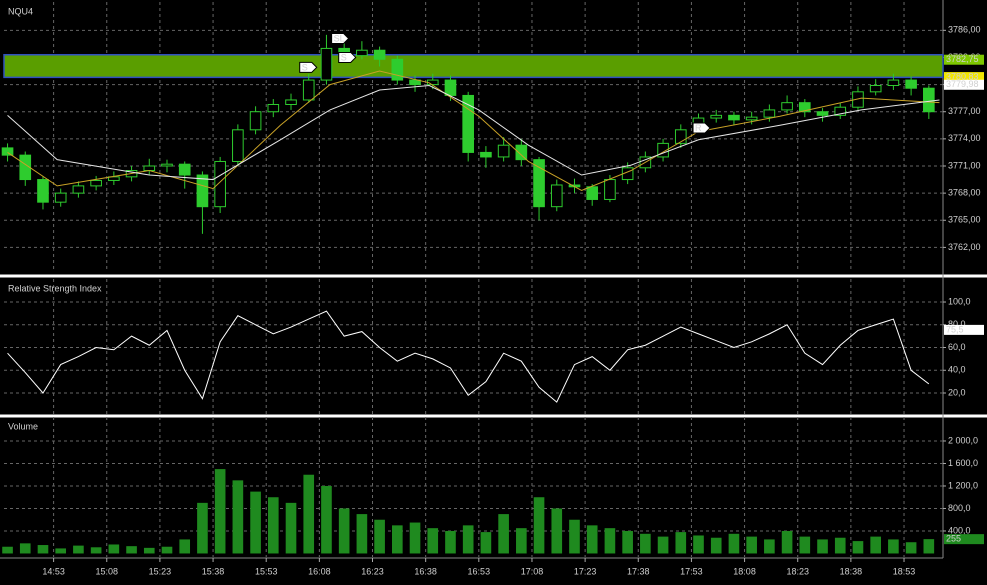 The height and width of the screenshot is (585, 987). Describe the element at coordinates (964, 220) in the screenshot. I see `y-tick-label: 3765,00` at that location.